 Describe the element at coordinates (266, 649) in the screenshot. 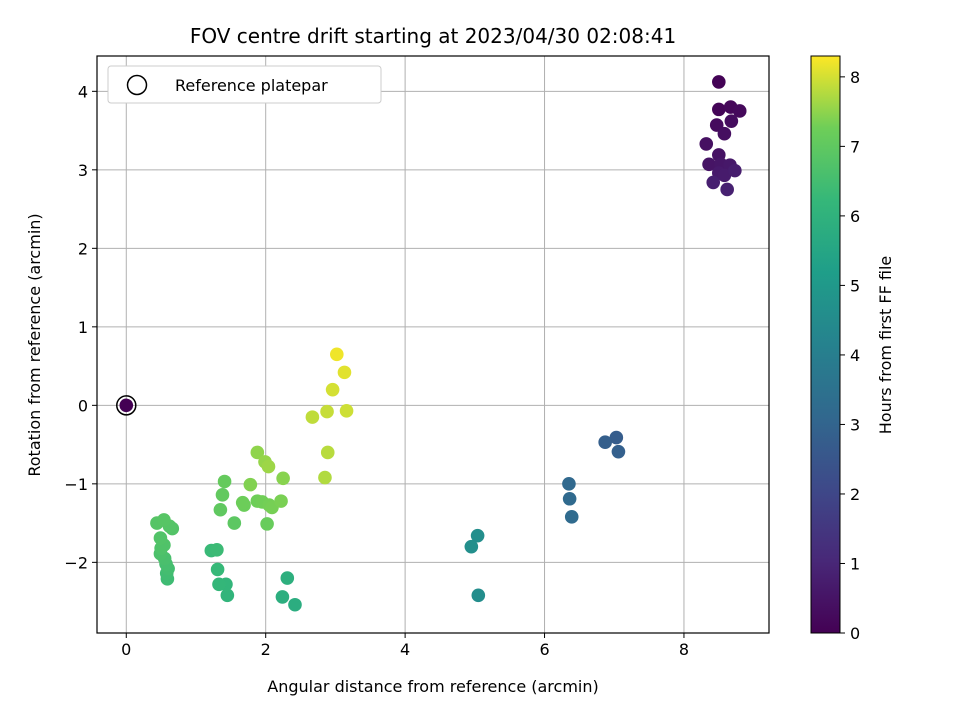

I see `x-tick-label: 2` at that location.